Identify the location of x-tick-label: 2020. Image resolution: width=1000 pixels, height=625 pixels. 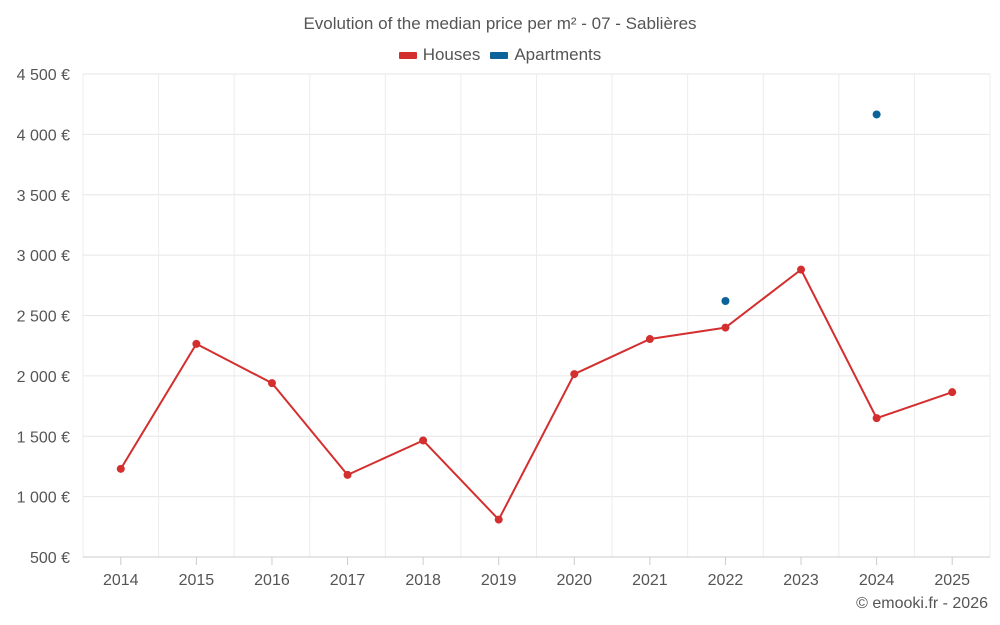
(574, 580).